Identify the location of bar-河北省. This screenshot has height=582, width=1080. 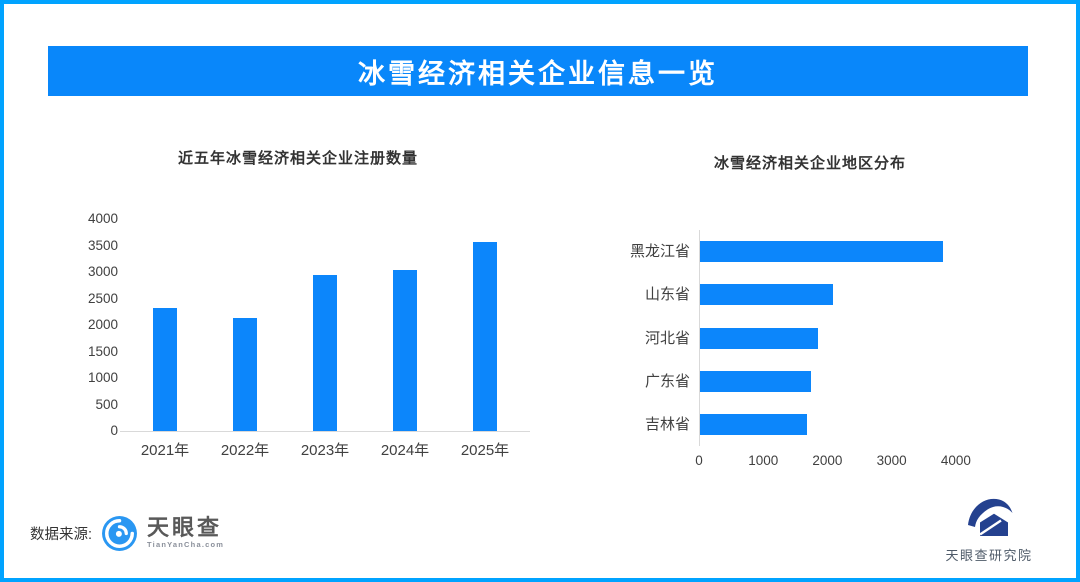
(759, 338).